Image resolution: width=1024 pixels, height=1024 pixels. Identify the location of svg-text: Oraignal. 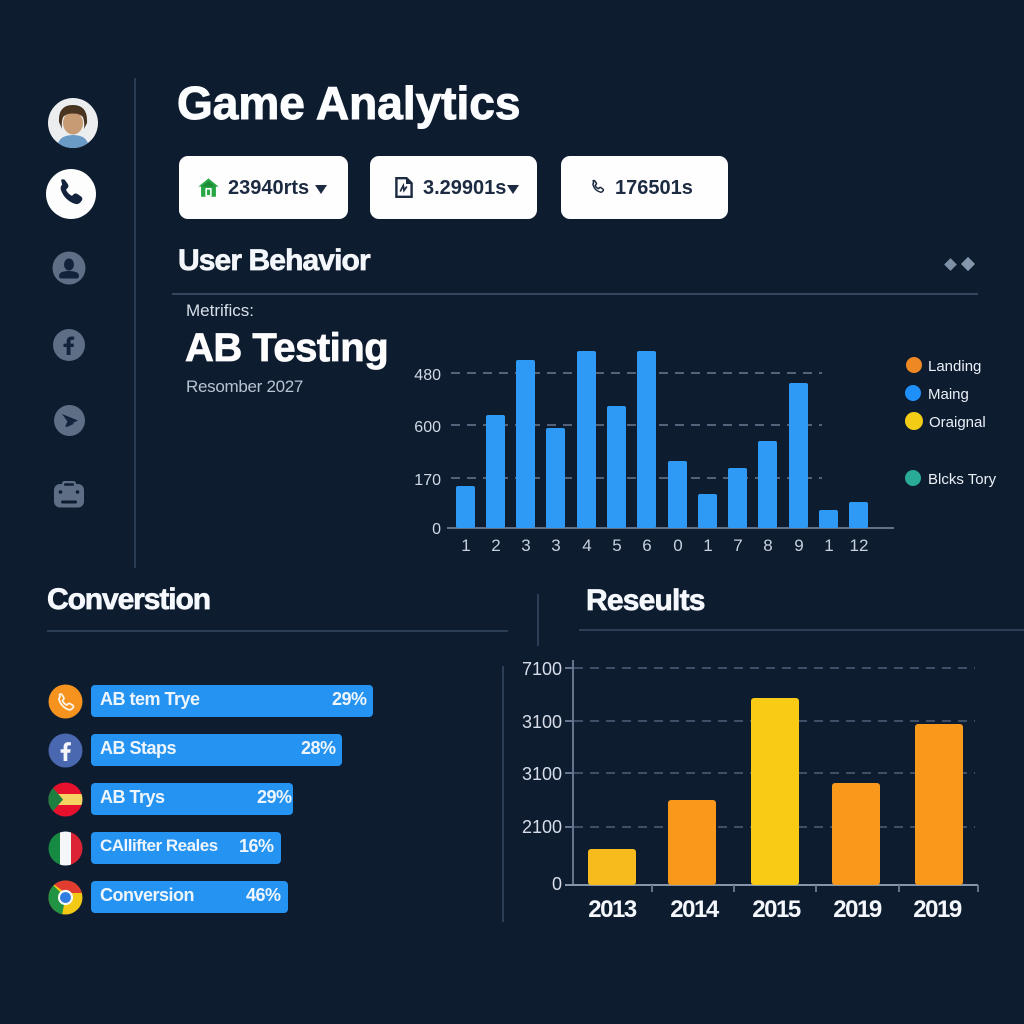
(957, 422).